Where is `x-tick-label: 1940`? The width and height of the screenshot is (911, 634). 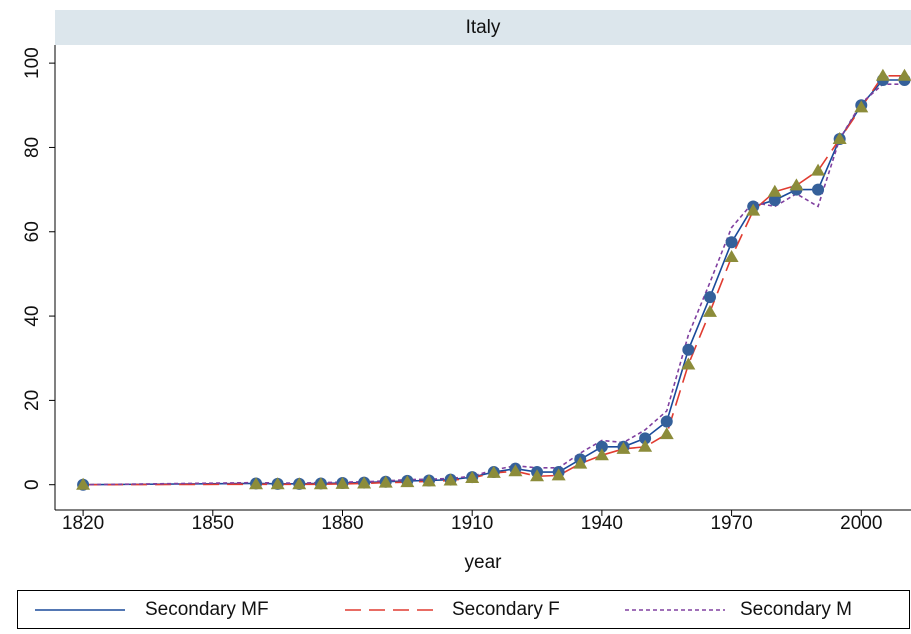 x-tick-label: 1940 is located at coordinates (602, 523).